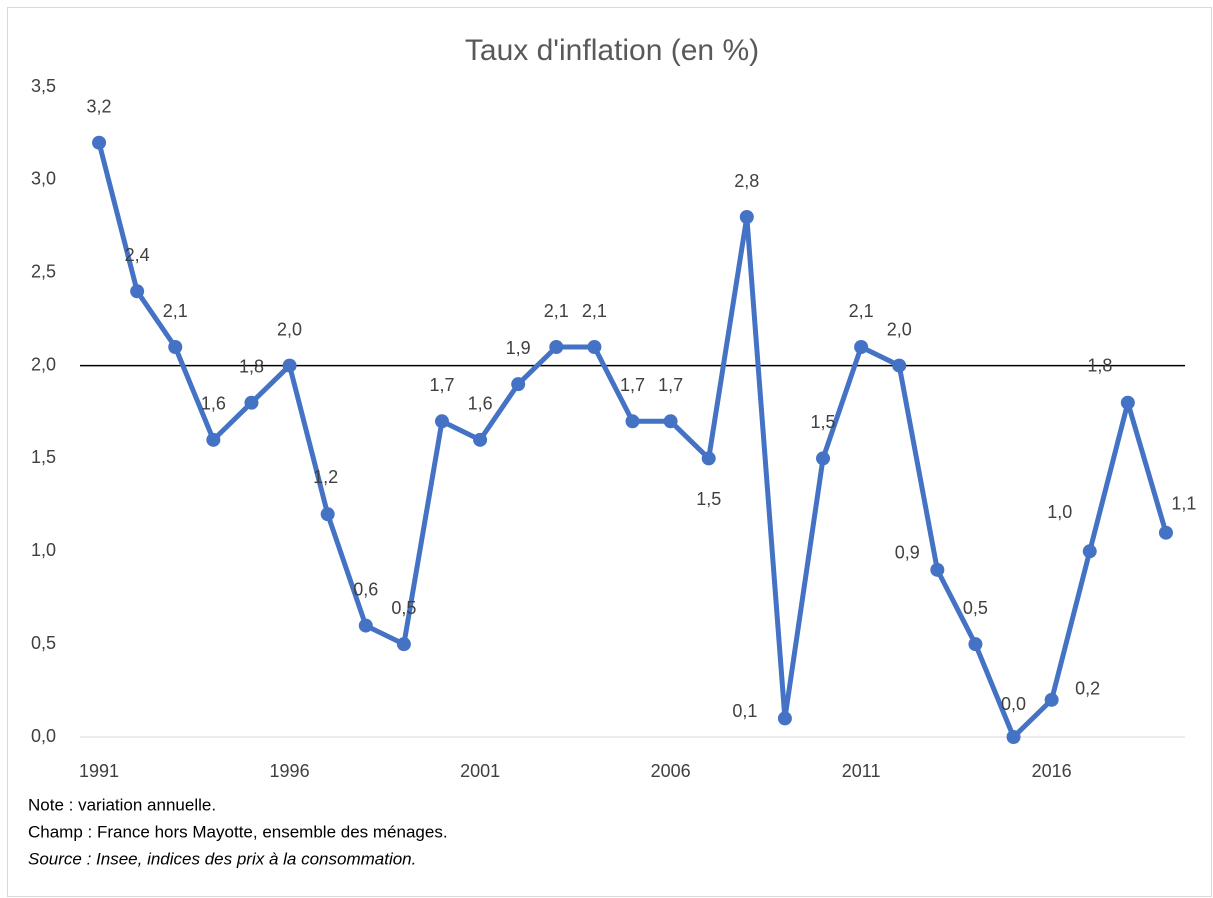 The height and width of the screenshot is (898, 1213). I want to click on data-label: 0,2, so click(1087, 689).